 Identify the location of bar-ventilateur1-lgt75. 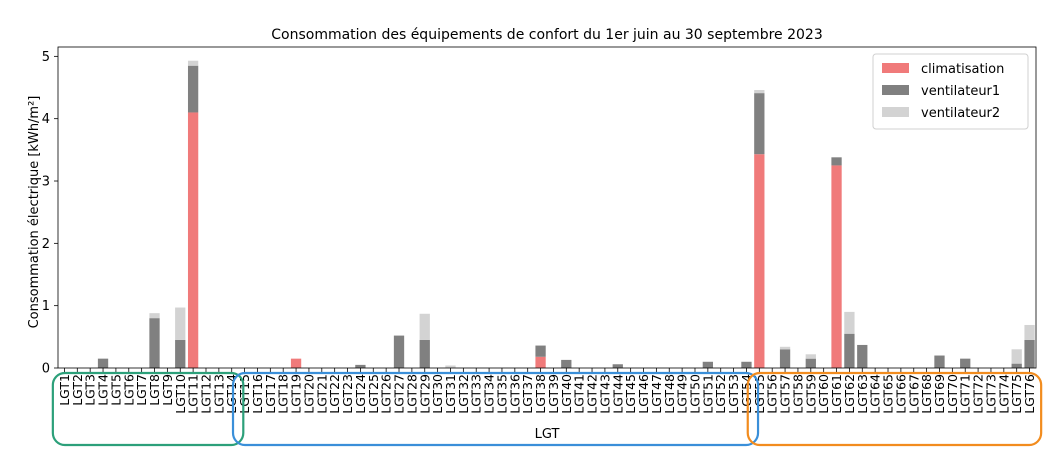
(1016, 365).